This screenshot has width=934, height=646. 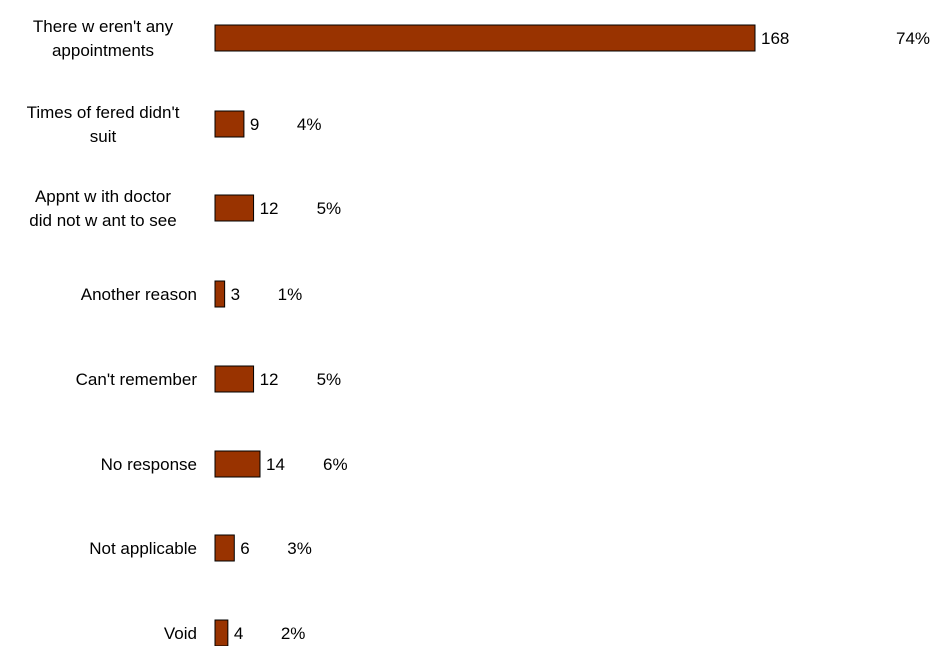 What do you see at coordinates (293, 633) in the screenshot?
I see `percent-label: 2%` at bounding box center [293, 633].